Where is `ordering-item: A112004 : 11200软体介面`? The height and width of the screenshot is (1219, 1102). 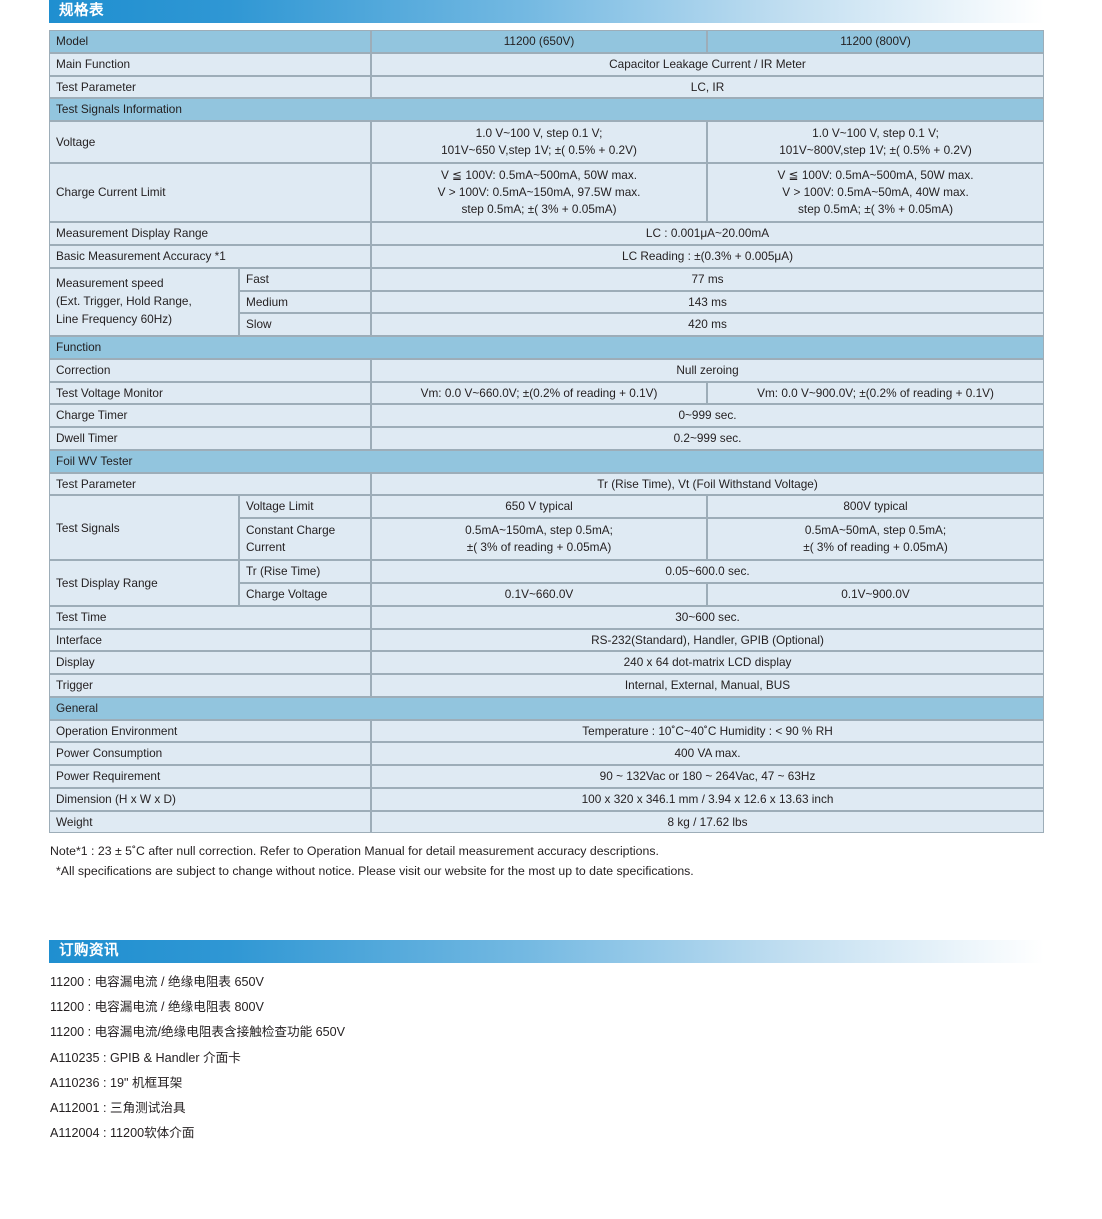 ordering-item: A112004 : 11200软体介面 is located at coordinates (122, 1132).